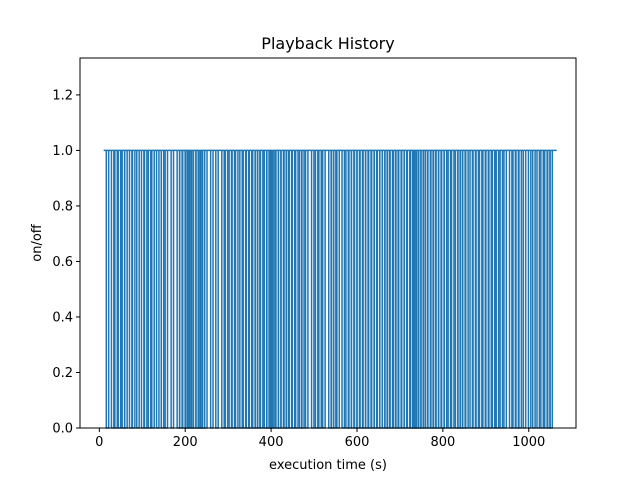 The width and height of the screenshot is (640, 480). What do you see at coordinates (62, 429) in the screenshot?
I see `y-tick-label: 0.0` at bounding box center [62, 429].